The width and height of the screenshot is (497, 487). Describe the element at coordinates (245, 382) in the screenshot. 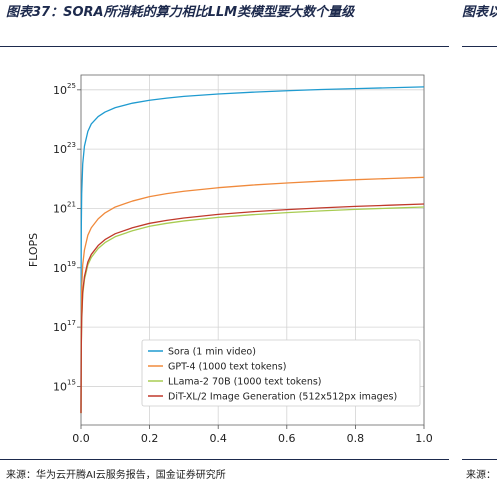

I see `legend-label: LLama-2 70B (1000 text tokens)` at that location.